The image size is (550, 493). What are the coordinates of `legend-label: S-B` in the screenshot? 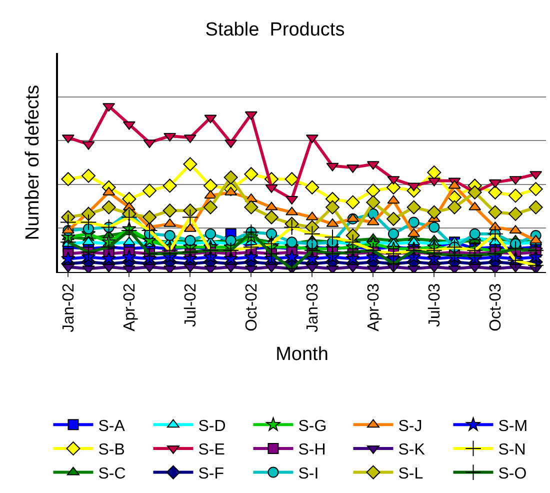 It's located at (111, 450).